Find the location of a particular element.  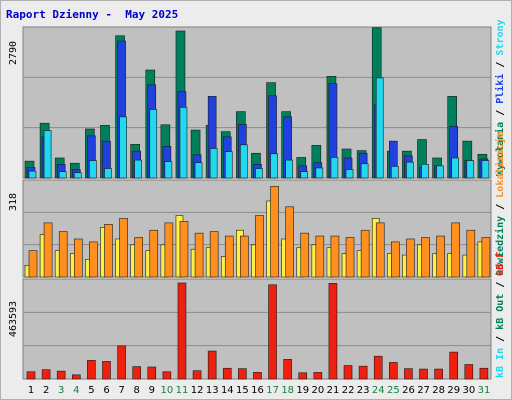

day-label-29: 29 is located at coordinates (453, 390).